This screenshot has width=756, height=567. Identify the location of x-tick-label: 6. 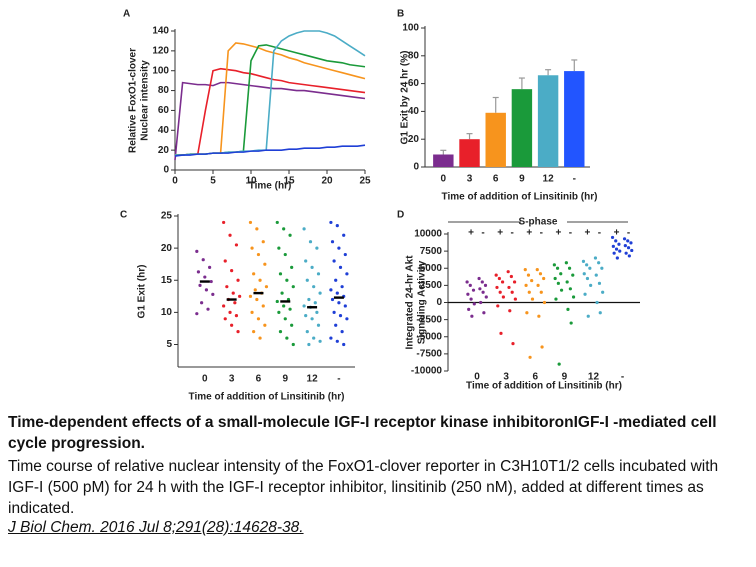
(535, 377).